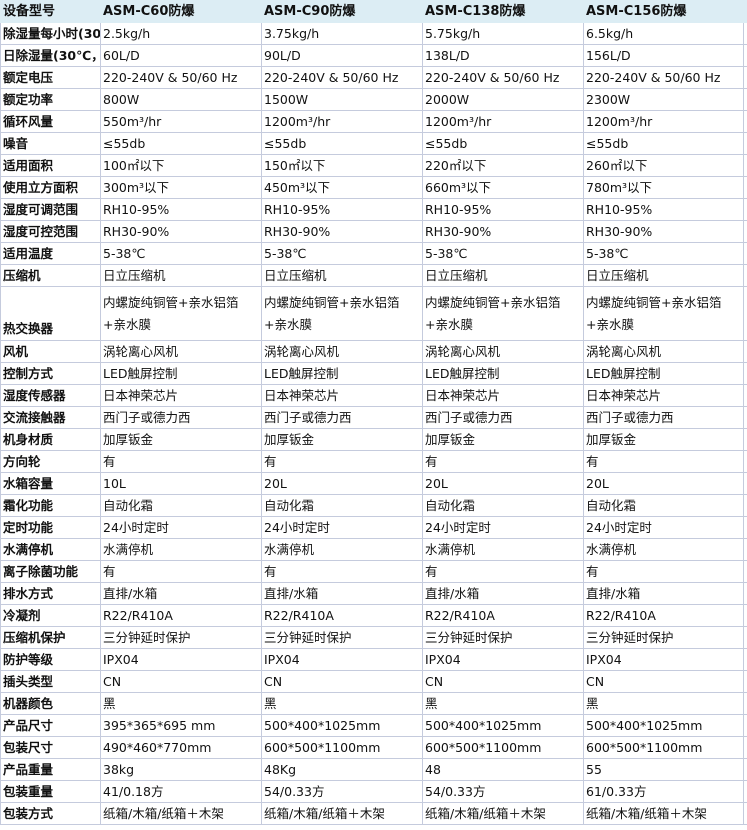 Image resolution: width=747 pixels, height=830 pixels. Describe the element at coordinates (503, 769) in the screenshot. I see `value-cell: 48` at that location.